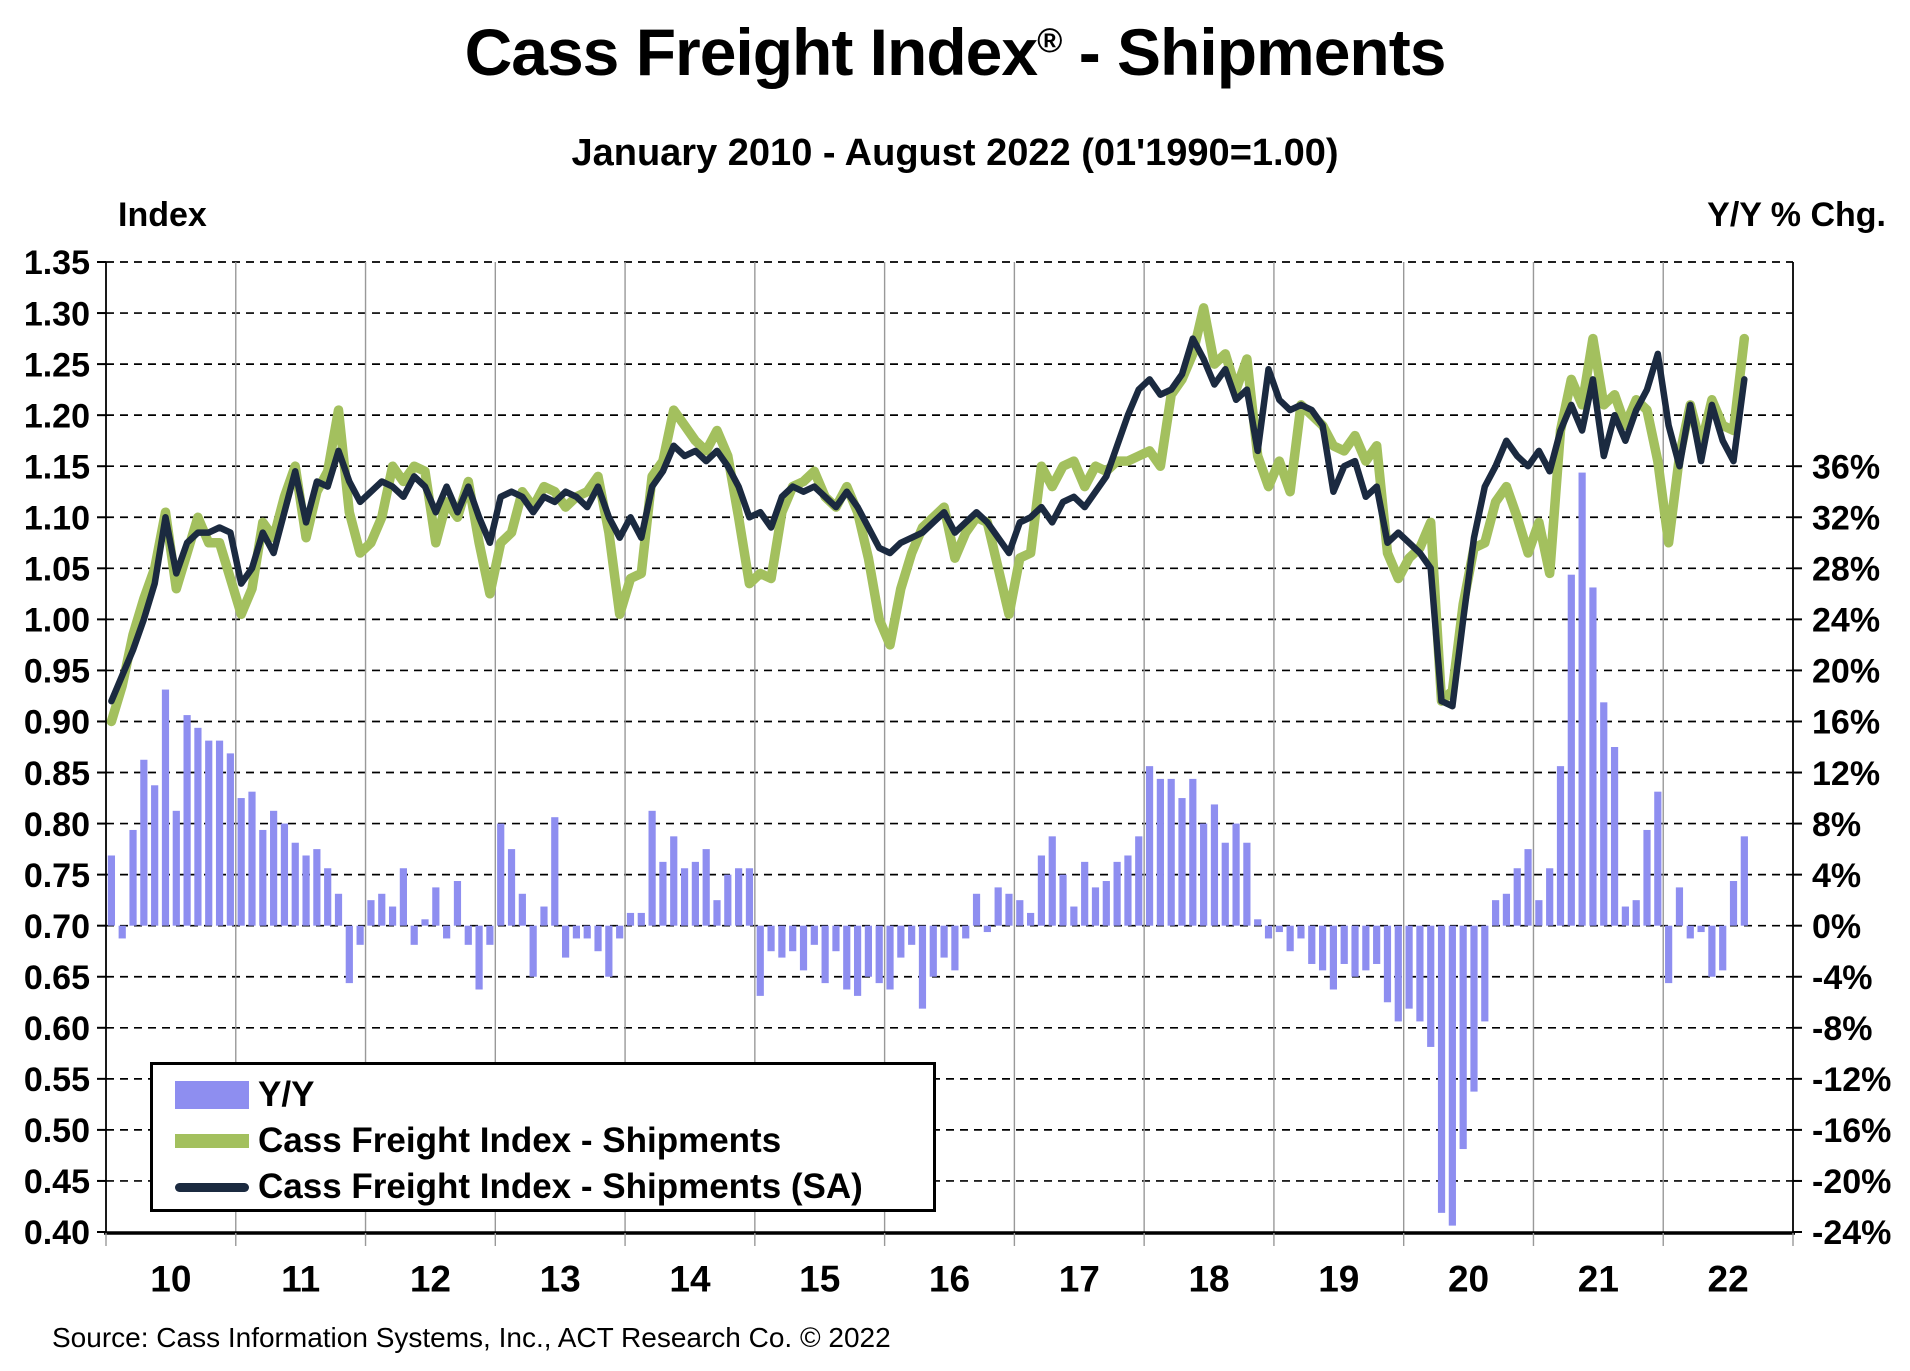  I want to click on left-tick-label: 0.70, so click(57, 927).